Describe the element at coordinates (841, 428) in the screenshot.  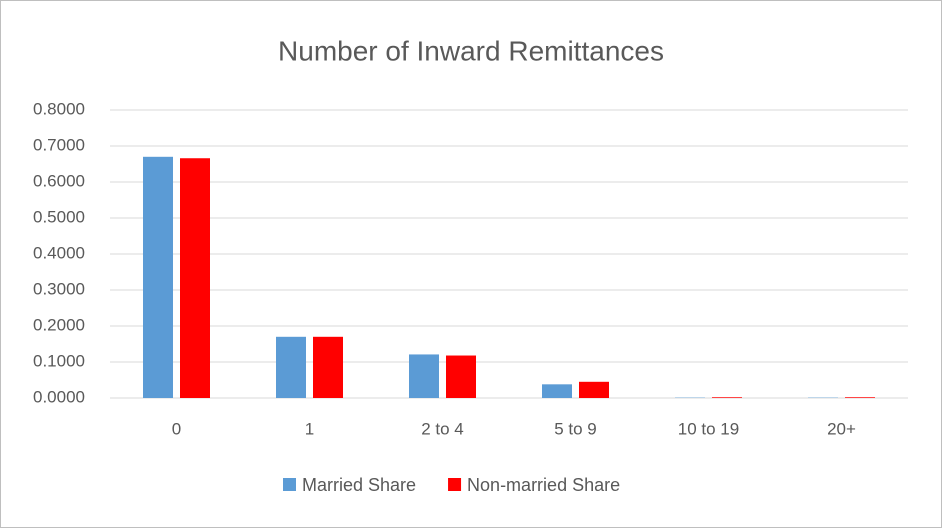
I see `x-tick-label: 20+` at that location.